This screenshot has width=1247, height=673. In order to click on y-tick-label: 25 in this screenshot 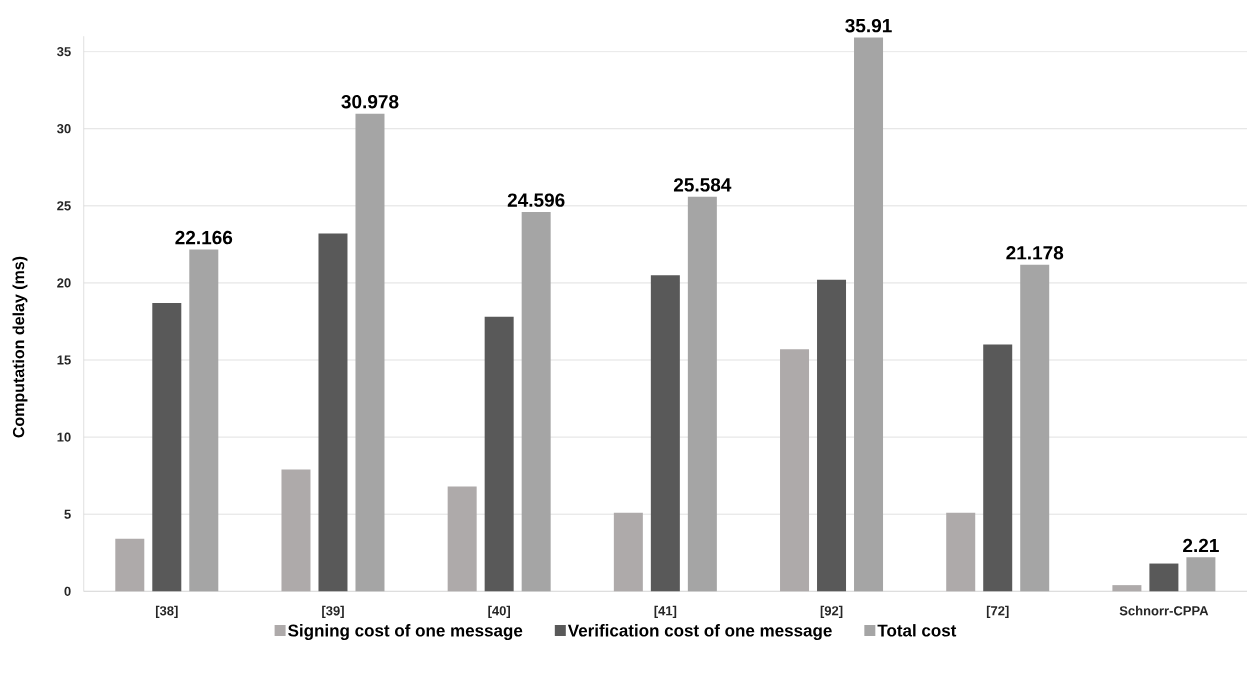, I will do `click(64, 206)`.